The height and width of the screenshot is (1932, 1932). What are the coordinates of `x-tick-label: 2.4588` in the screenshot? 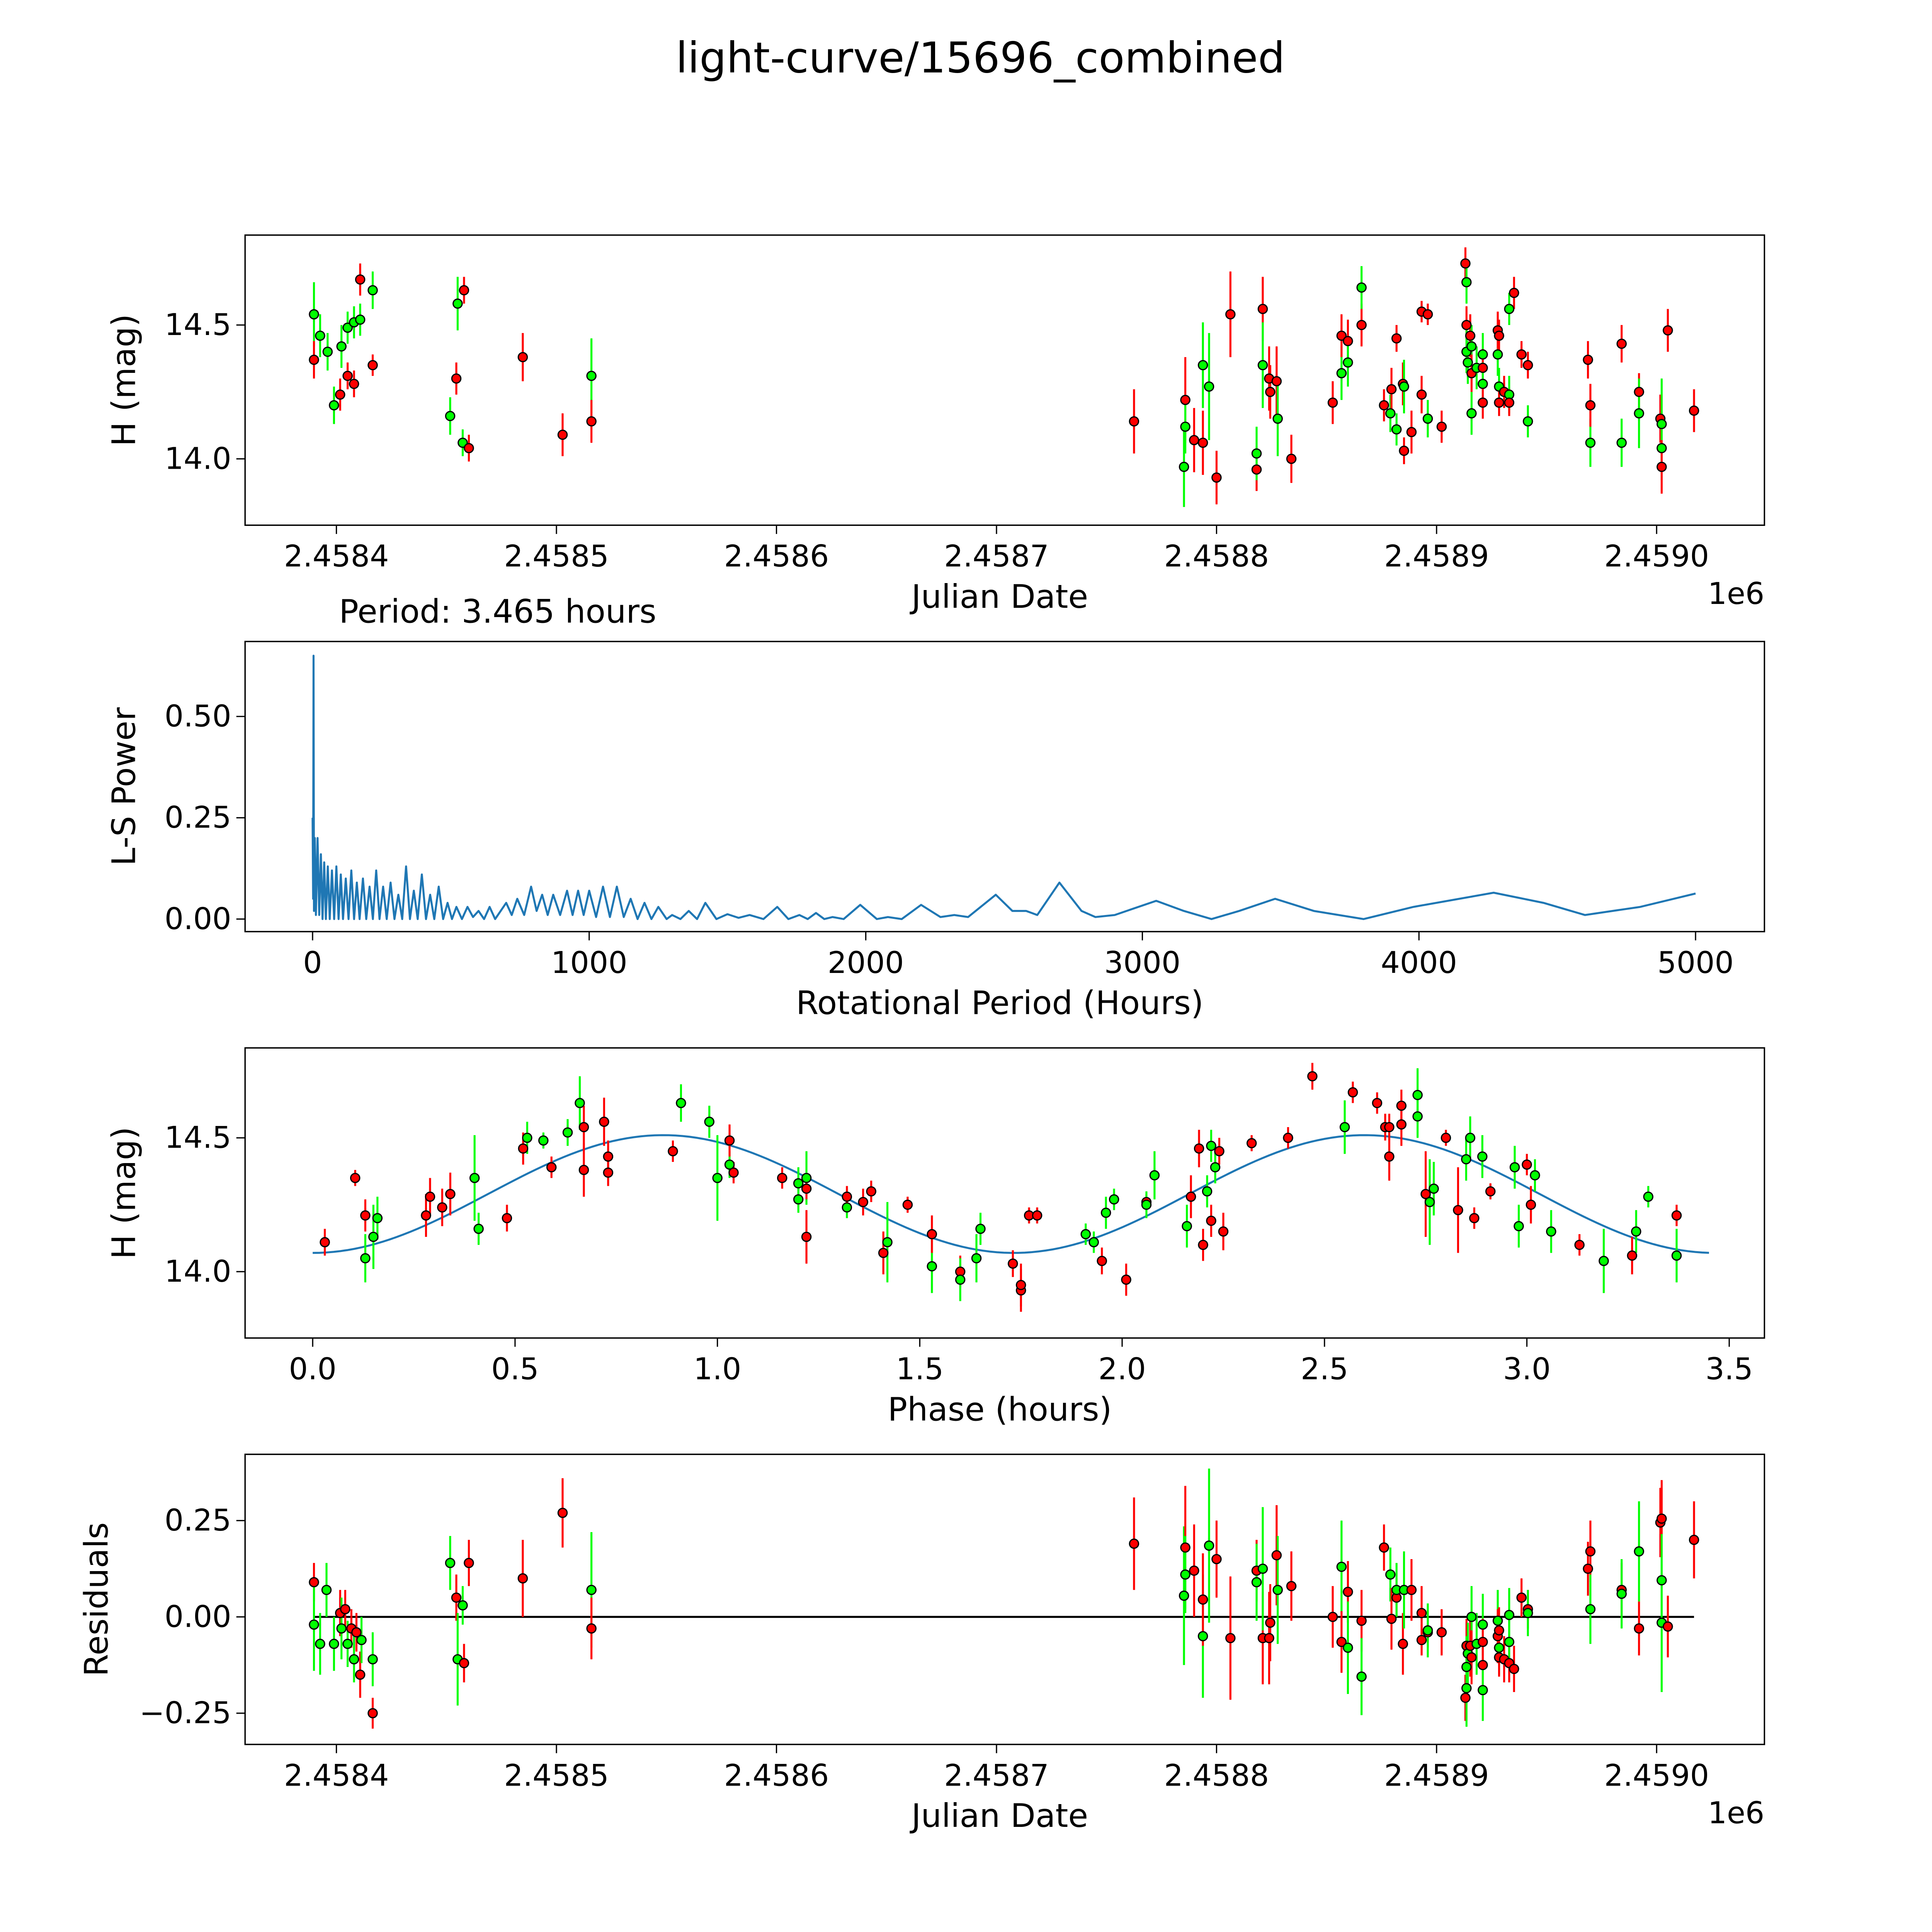 It's located at (1217, 556).